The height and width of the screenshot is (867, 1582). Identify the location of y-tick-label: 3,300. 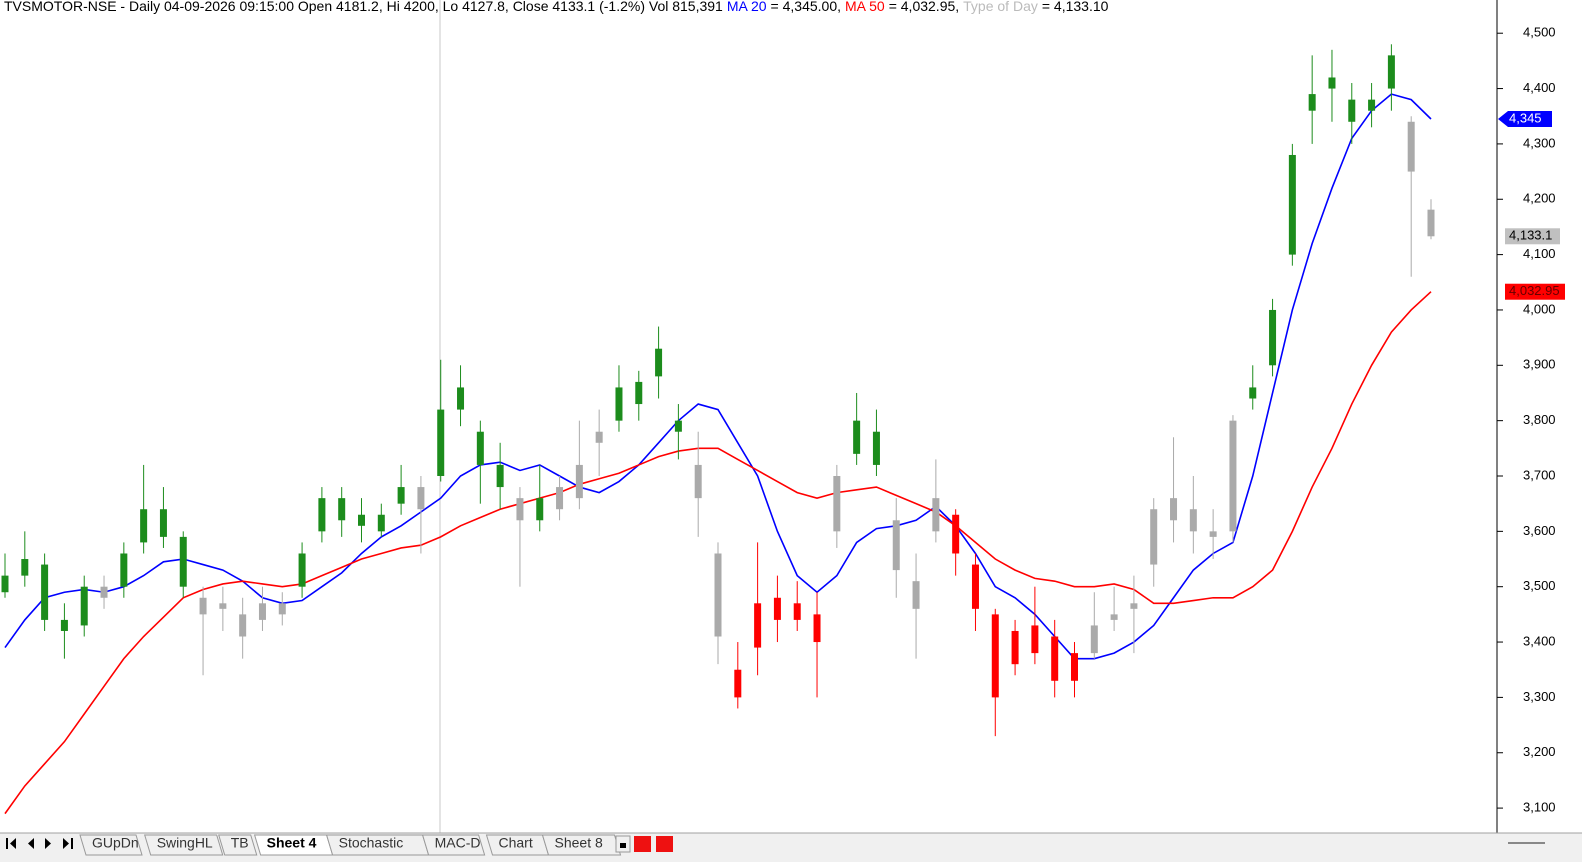
(1539, 696).